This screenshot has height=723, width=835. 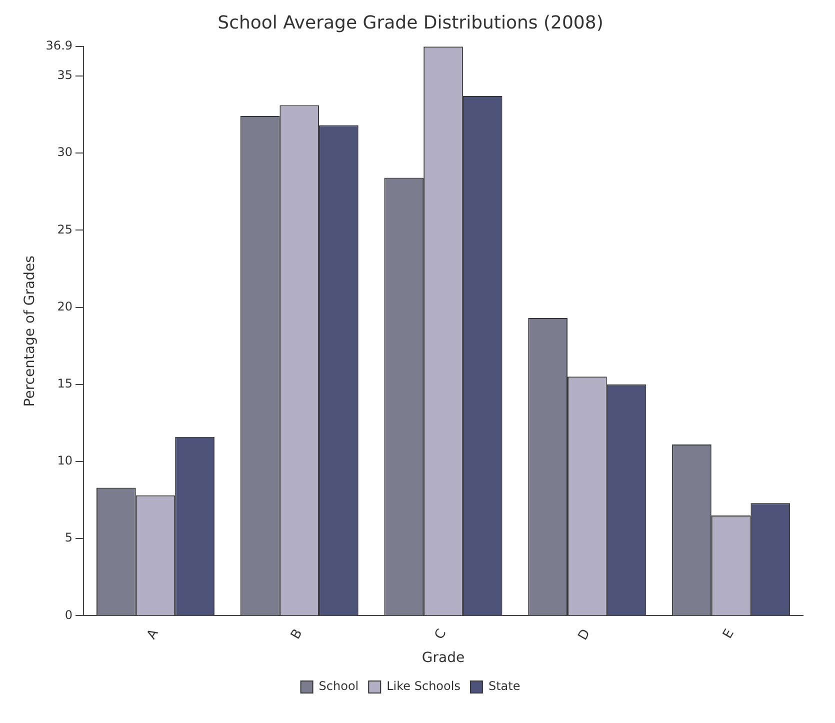 I want to click on legend-label: School, so click(x=338, y=686).